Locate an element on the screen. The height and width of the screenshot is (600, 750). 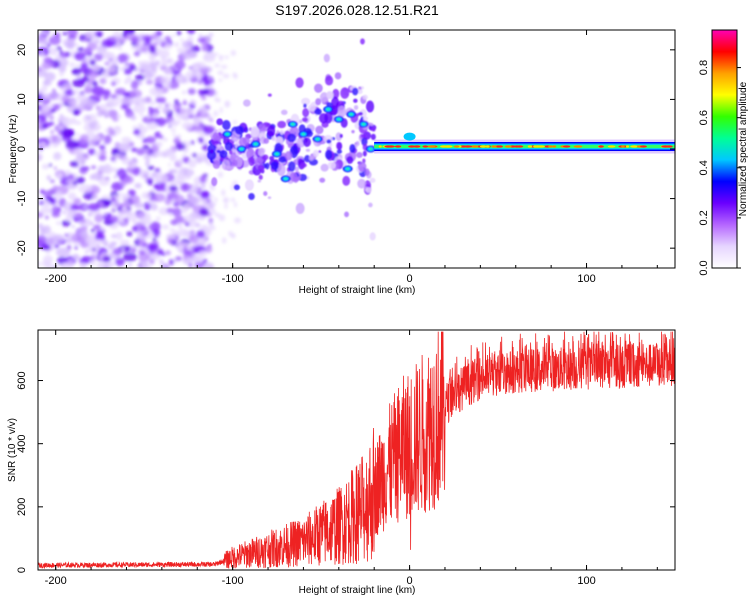
spectrogram-x-tick-label: 0 is located at coordinates (410, 279).